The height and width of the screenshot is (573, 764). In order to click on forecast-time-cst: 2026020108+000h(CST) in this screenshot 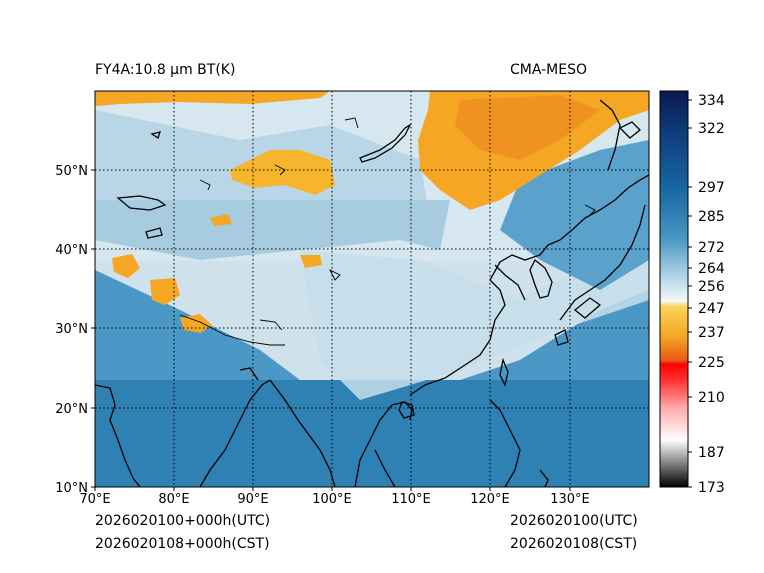, I will do `click(182, 544)`.